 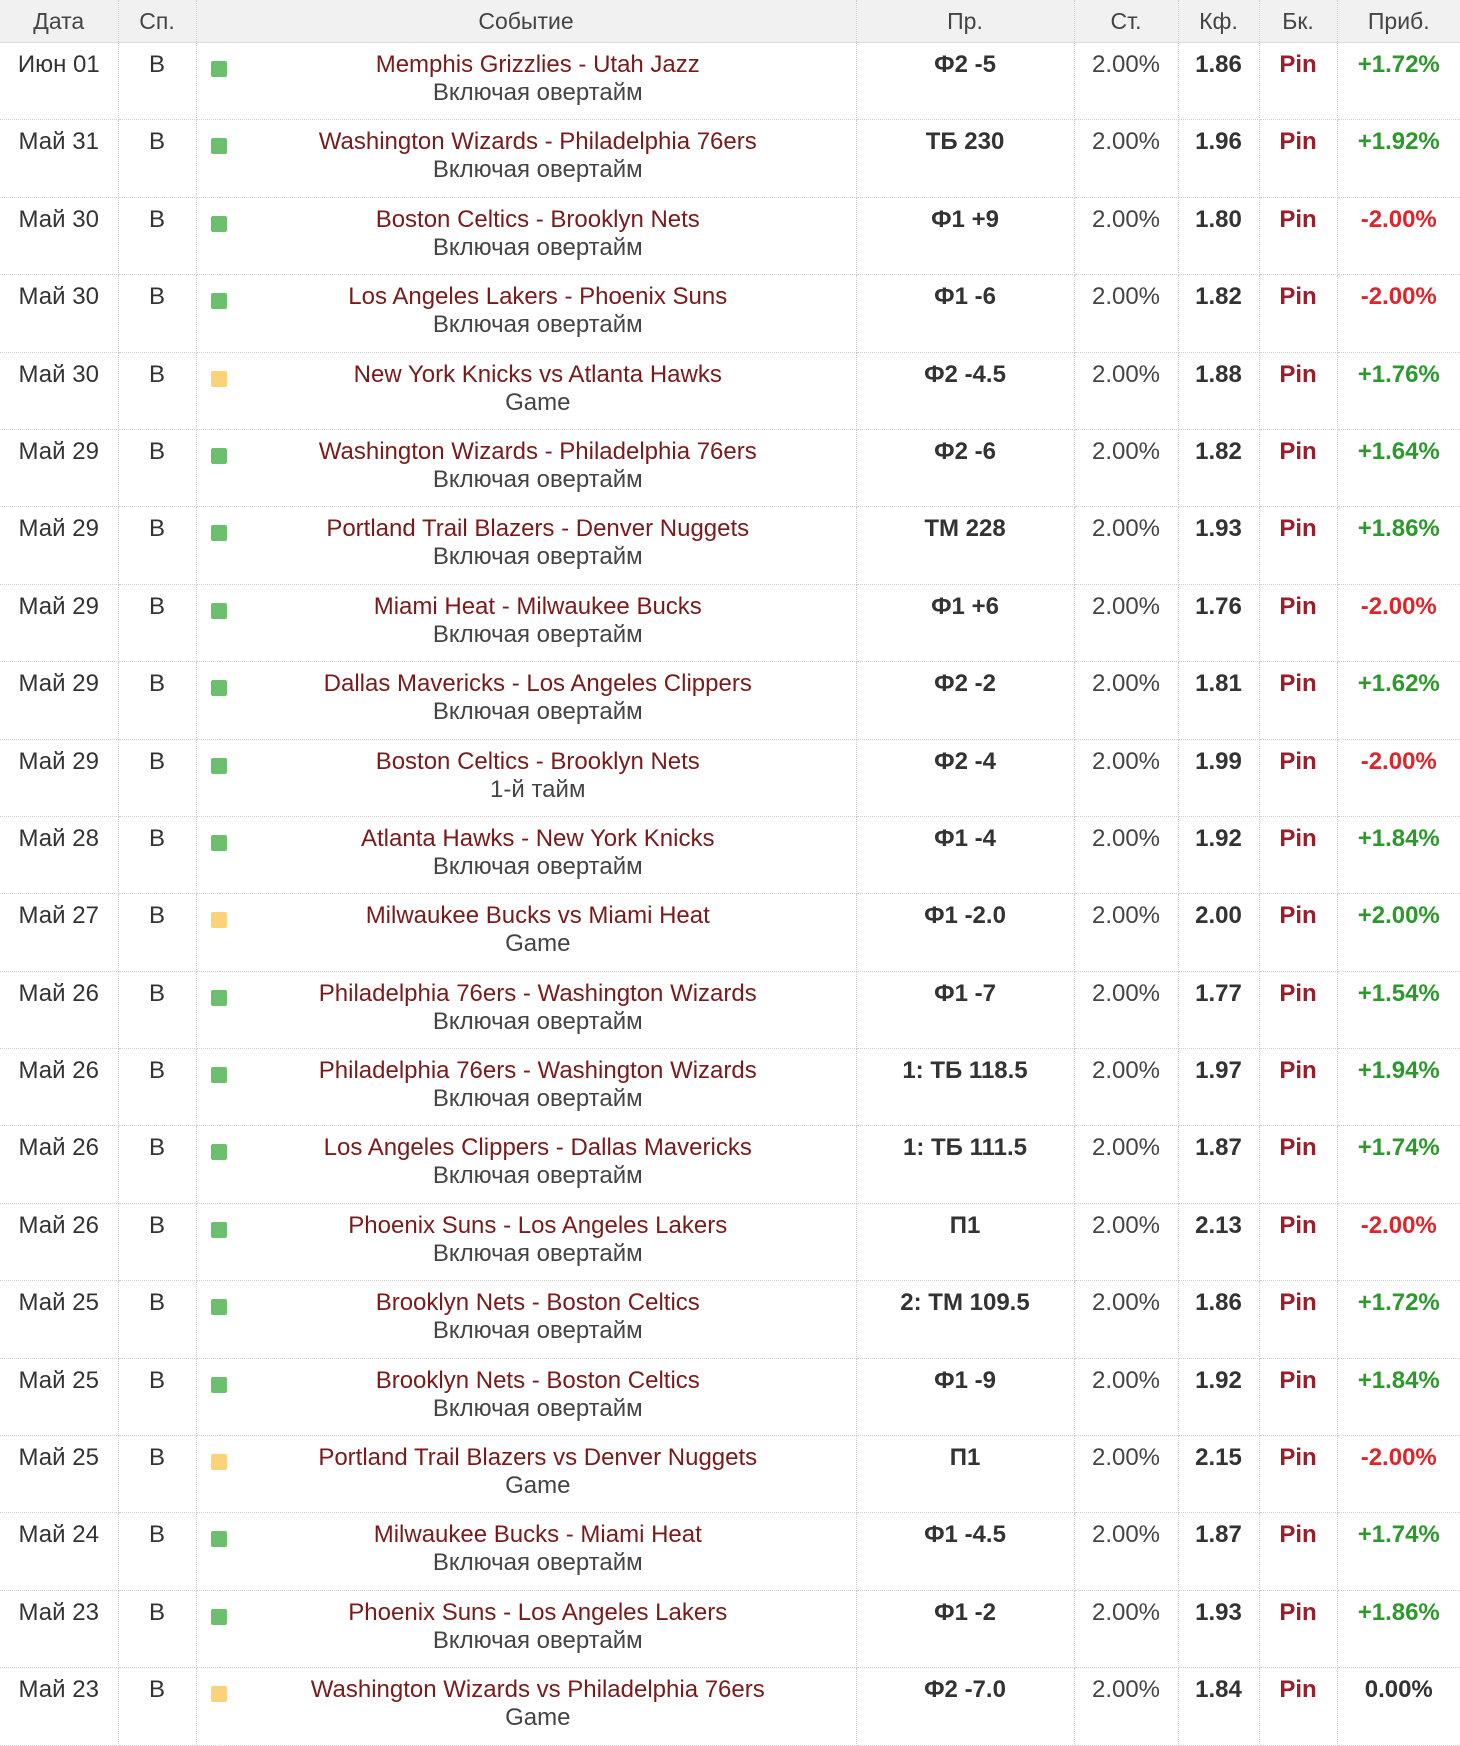 What do you see at coordinates (965, 158) in the screenshot?
I see `row-pick: ТБ 230` at bounding box center [965, 158].